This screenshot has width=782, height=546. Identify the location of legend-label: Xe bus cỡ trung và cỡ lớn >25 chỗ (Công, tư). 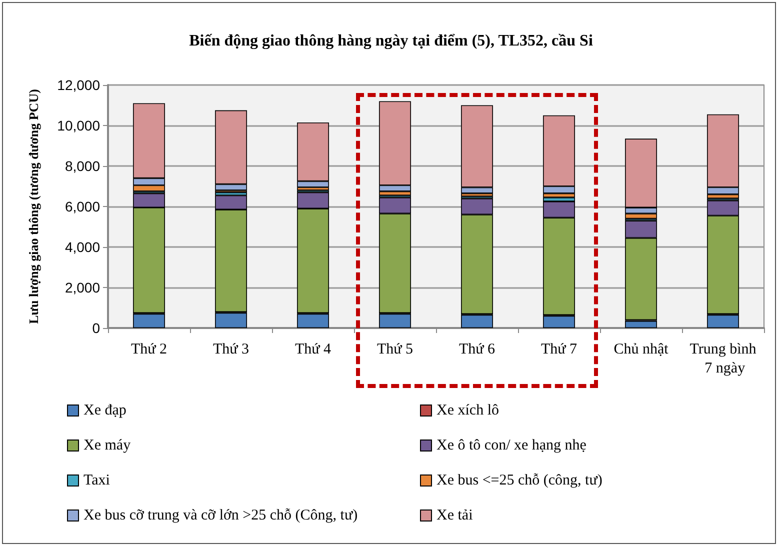
(221, 516).